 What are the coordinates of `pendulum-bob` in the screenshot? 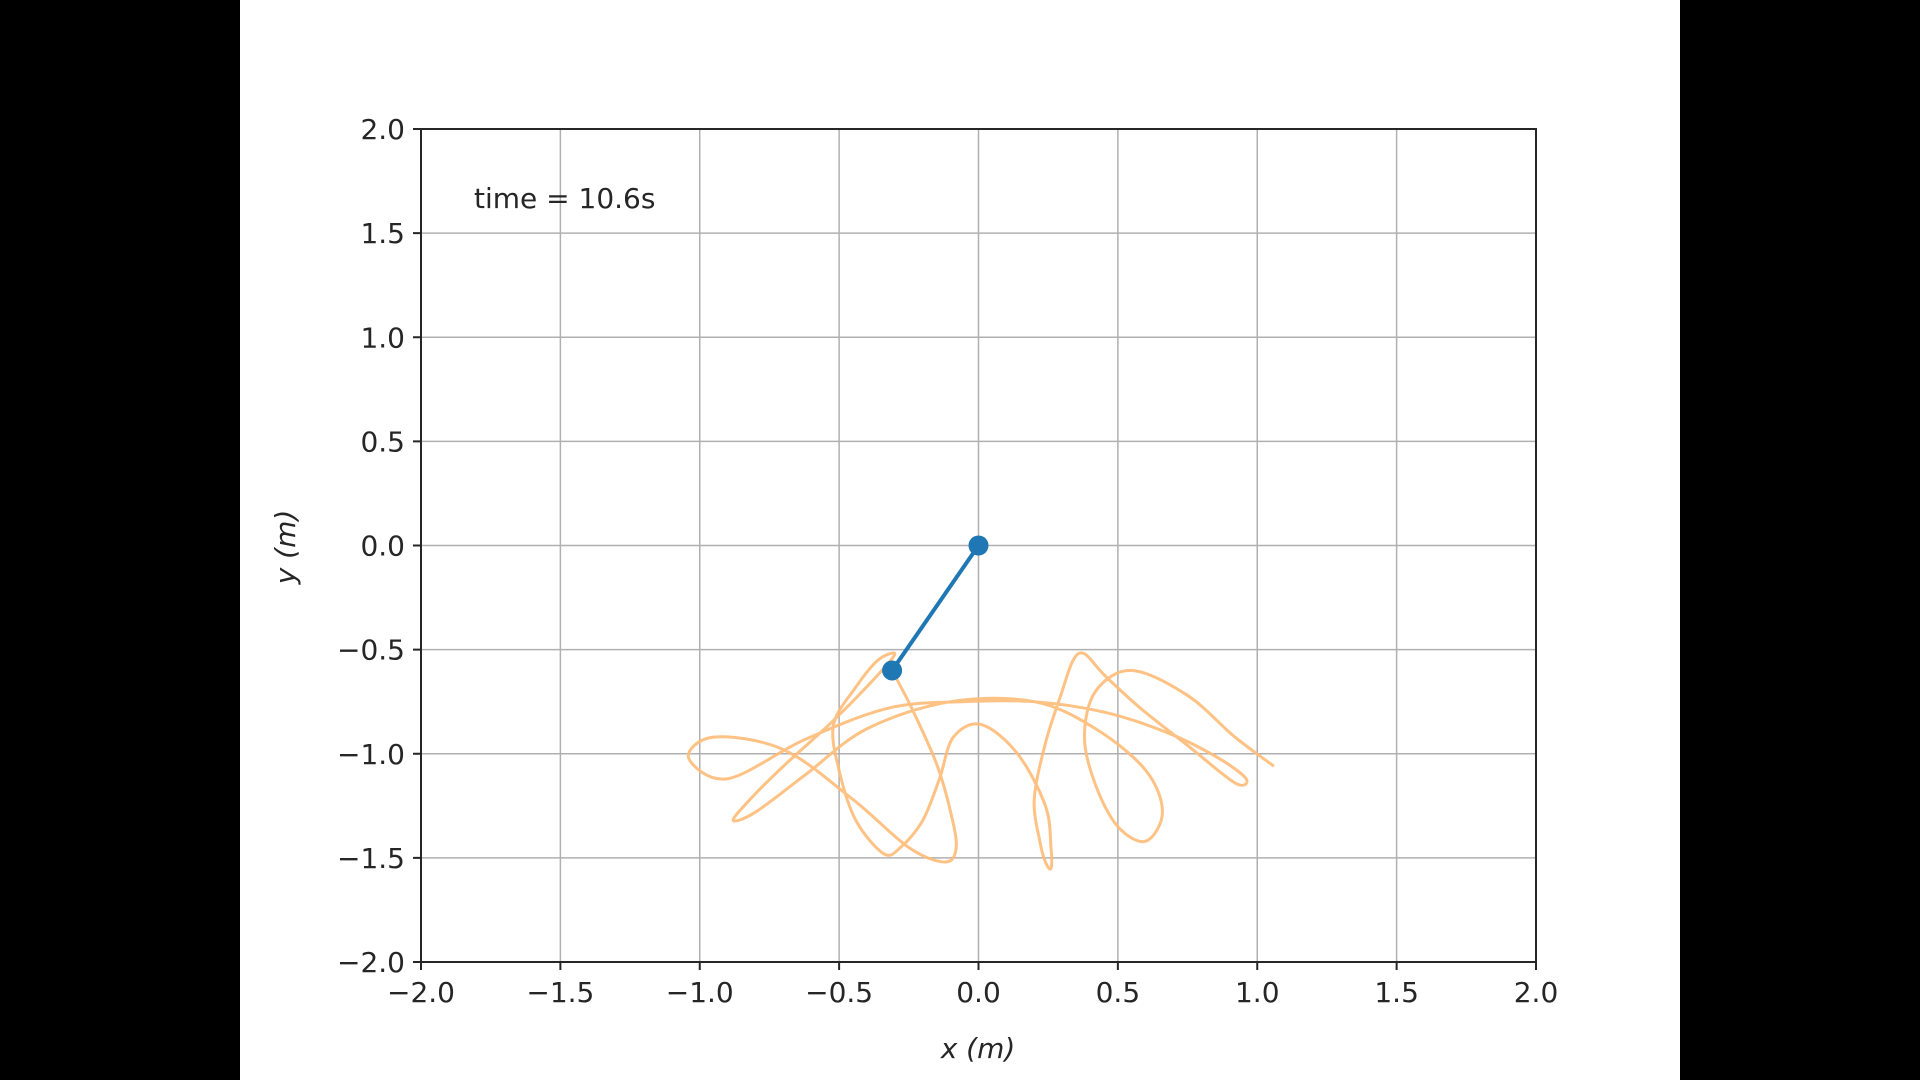 It's located at (892, 670).